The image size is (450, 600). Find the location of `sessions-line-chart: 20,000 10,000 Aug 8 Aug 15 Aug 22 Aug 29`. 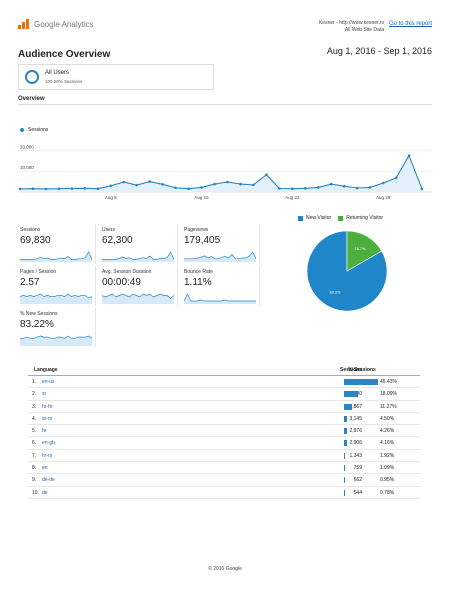

sessions-line-chart: 20,000 10,000 Aug 8 Aug 15 Aug 22 Aug 29 is located at coordinates (225, 172).